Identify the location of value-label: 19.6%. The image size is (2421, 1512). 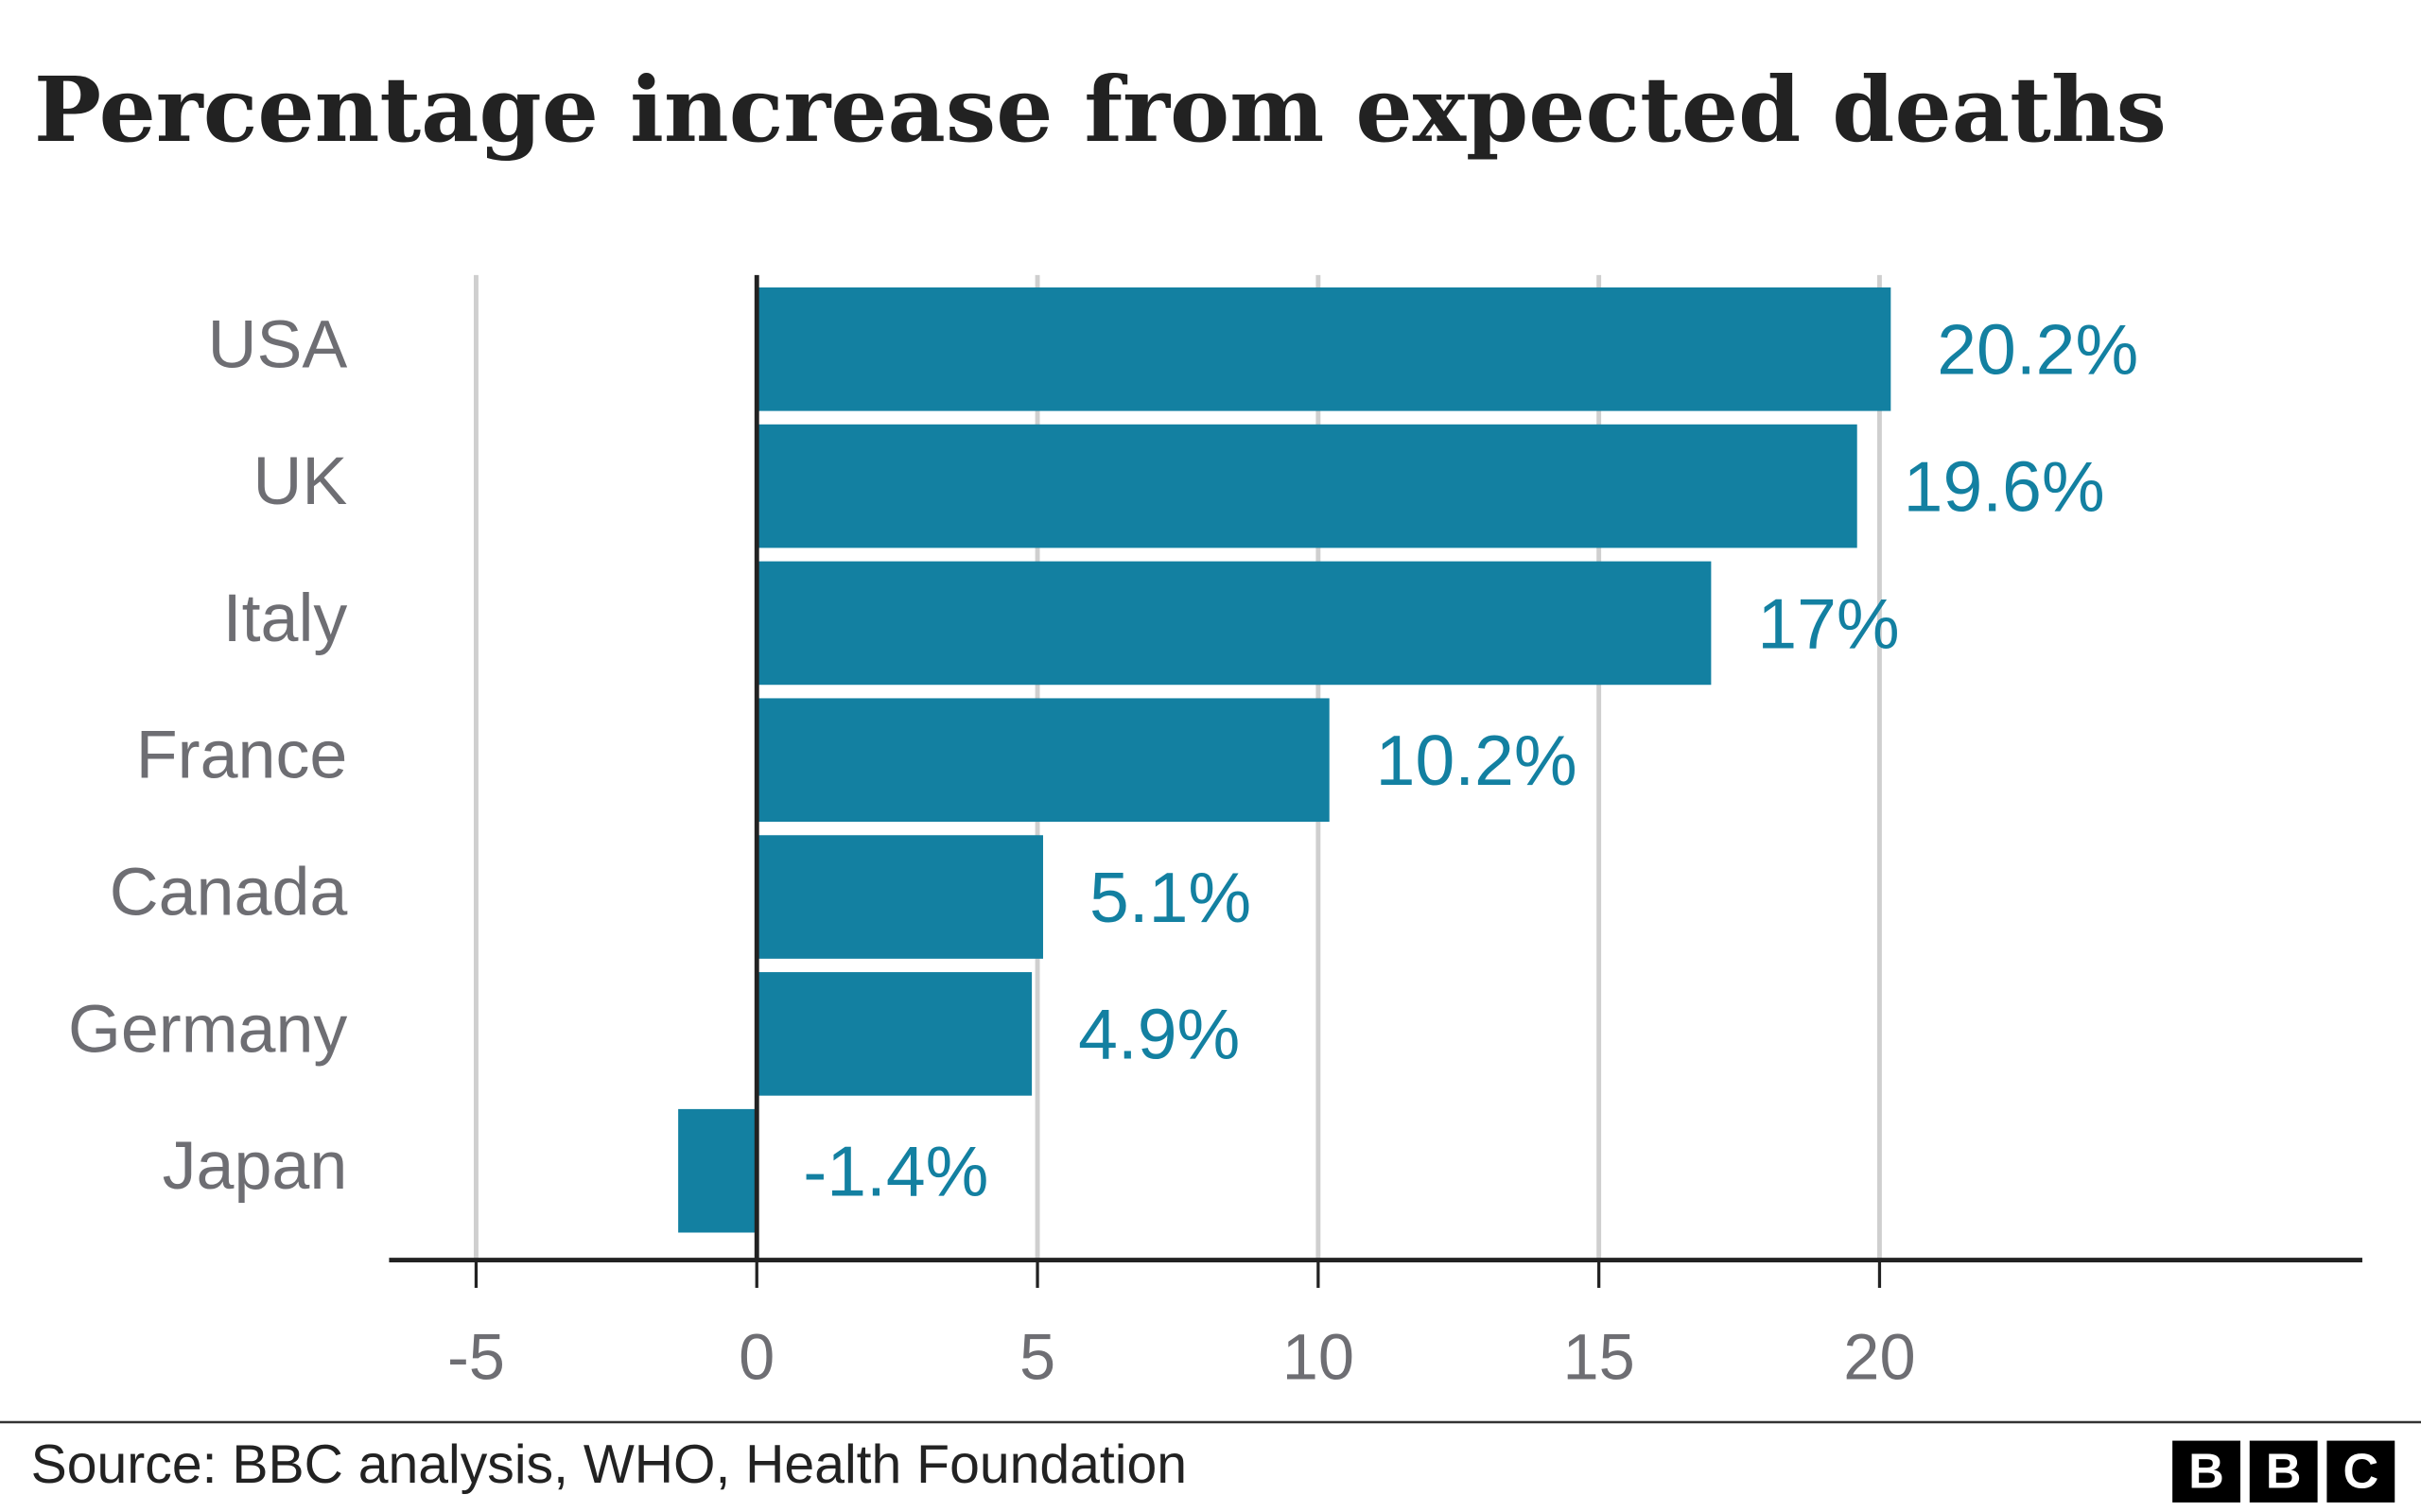
(2004, 486).